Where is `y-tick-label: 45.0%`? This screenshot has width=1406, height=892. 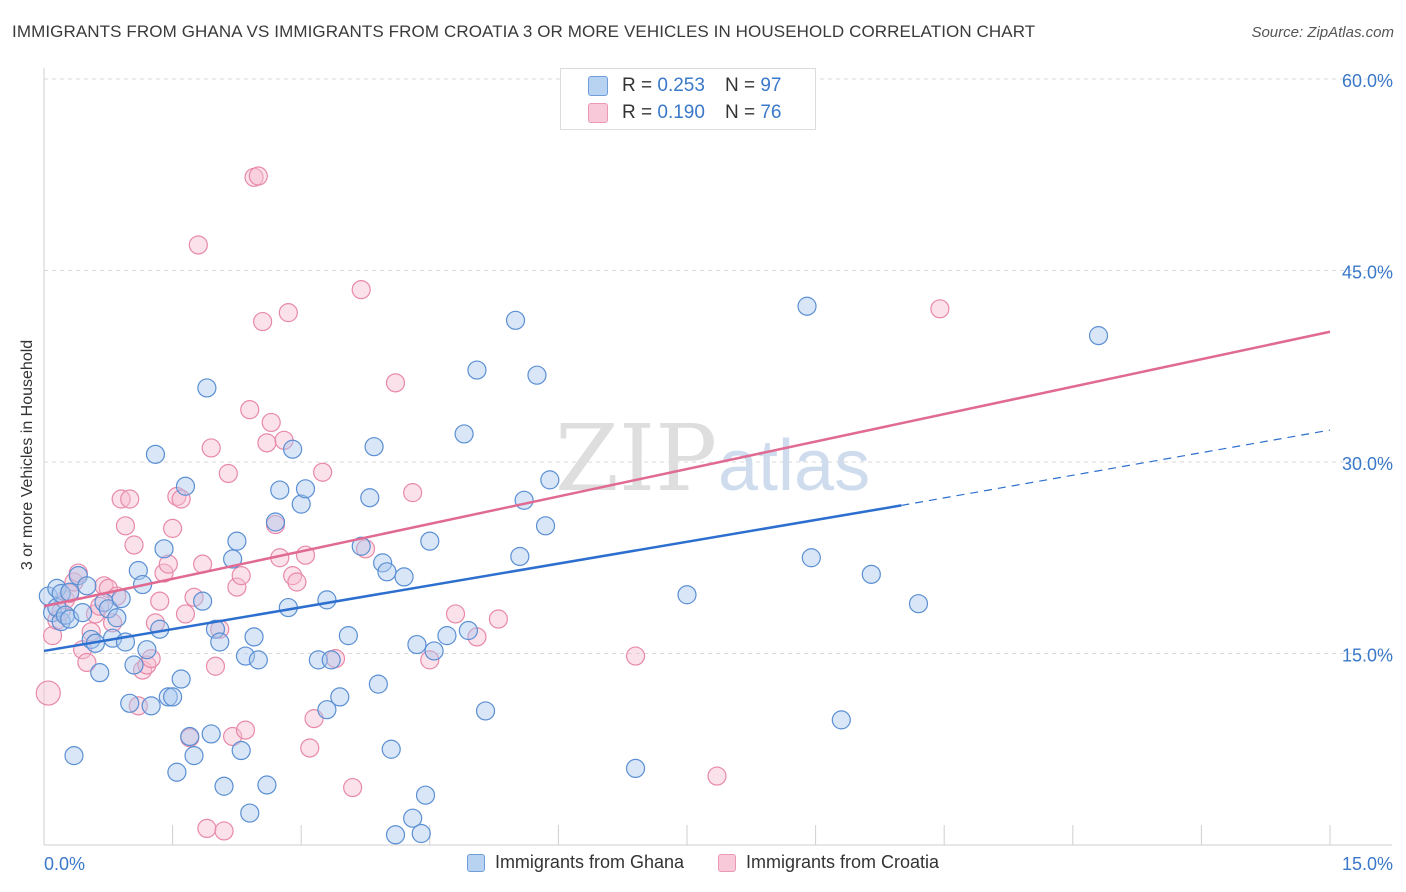
y-tick-label: 45.0% is located at coordinates (1367, 273).